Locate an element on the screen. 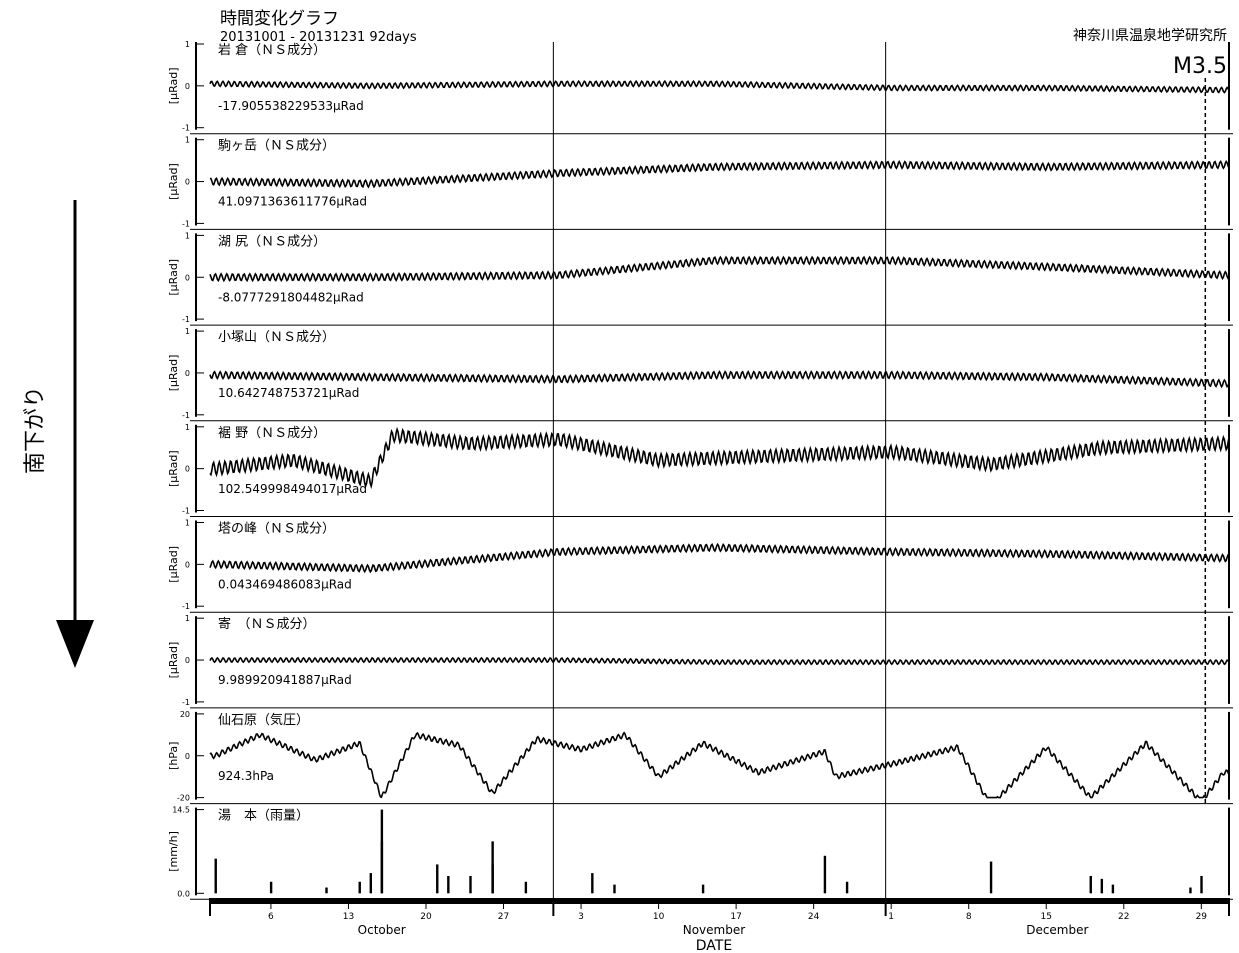  panel-name: 湯 本（雨量） is located at coordinates (263, 816).